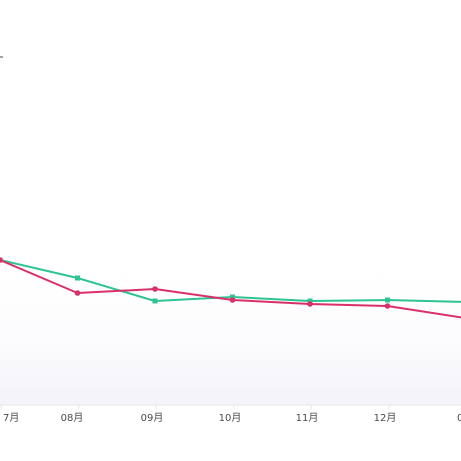 This screenshot has height=461, width=461. What do you see at coordinates (195, 407) in the screenshot?
I see `x-axis-tick-marks` at bounding box center [195, 407].